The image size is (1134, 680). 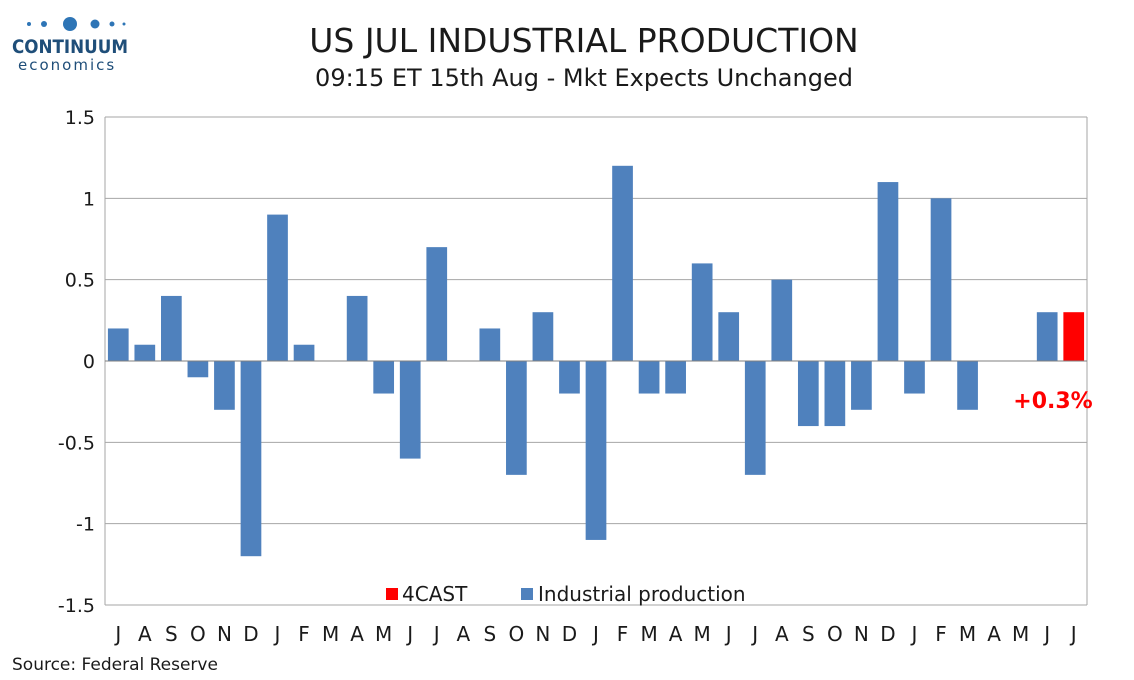 I want to click on y-tick-label: 1.5, so click(x=80, y=118).